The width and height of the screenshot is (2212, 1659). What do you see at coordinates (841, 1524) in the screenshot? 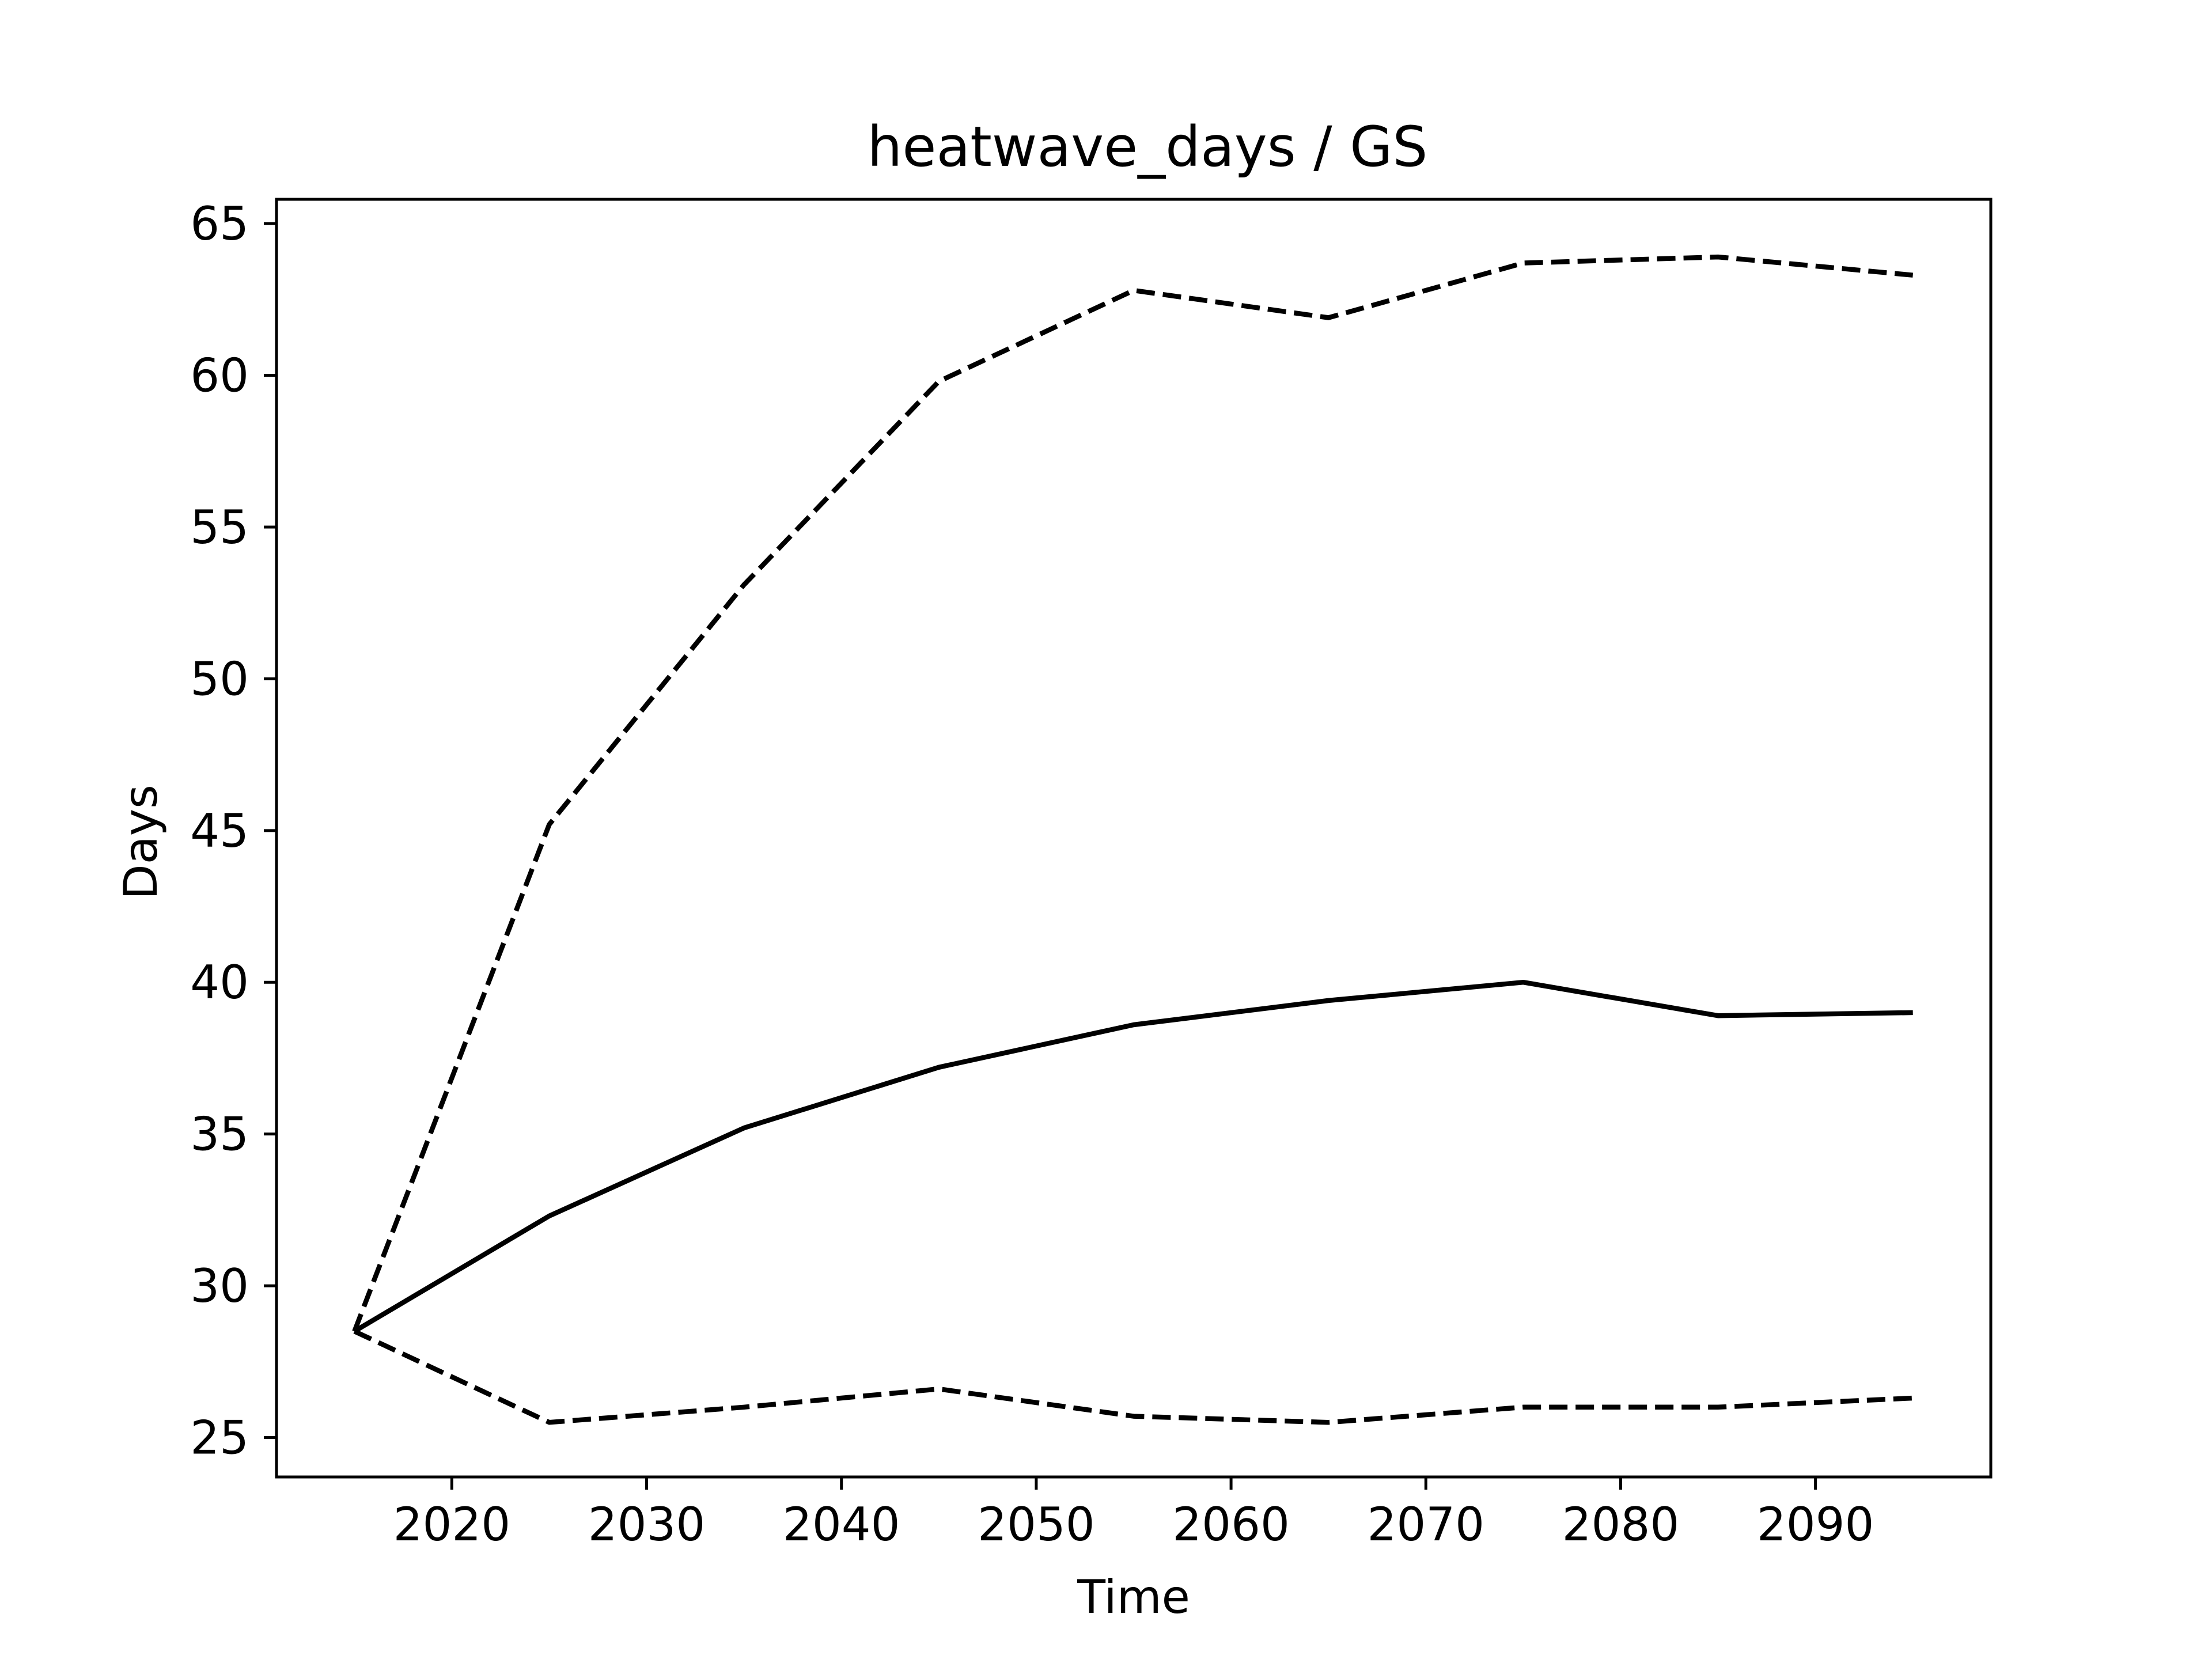
I see `x-tick-label: 2040` at bounding box center [841, 1524].